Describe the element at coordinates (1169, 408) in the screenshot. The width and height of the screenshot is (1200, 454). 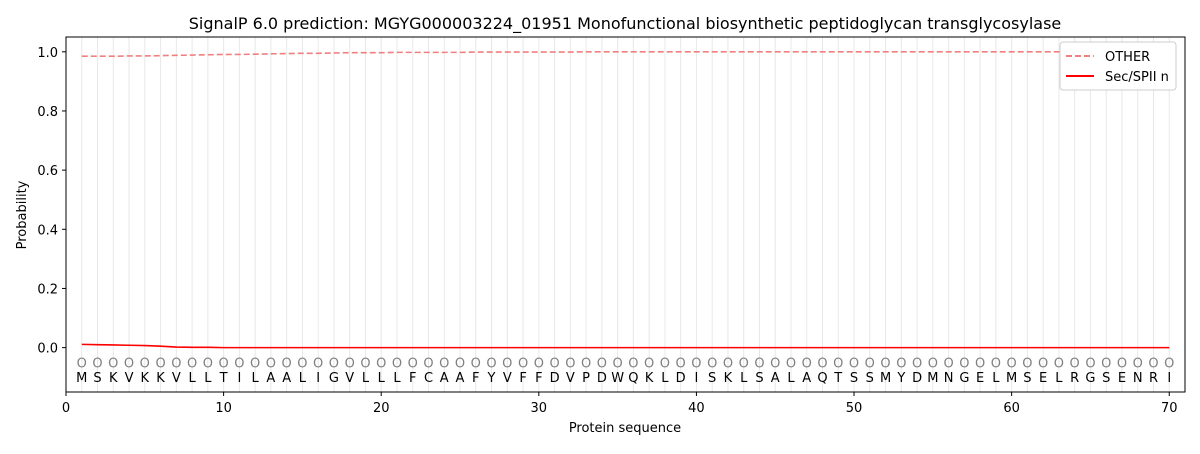
I see `x-tick-label: 70` at that location.